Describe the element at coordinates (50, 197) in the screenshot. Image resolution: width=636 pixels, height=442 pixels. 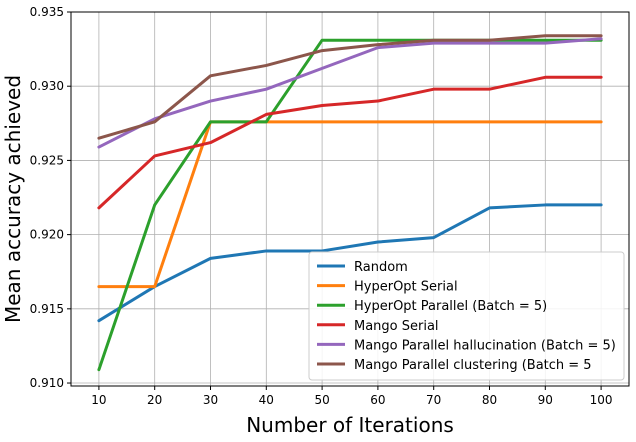
I see `y-axis: 0.910 0.915 0.920 0.925 0.930 0.935` at that location.